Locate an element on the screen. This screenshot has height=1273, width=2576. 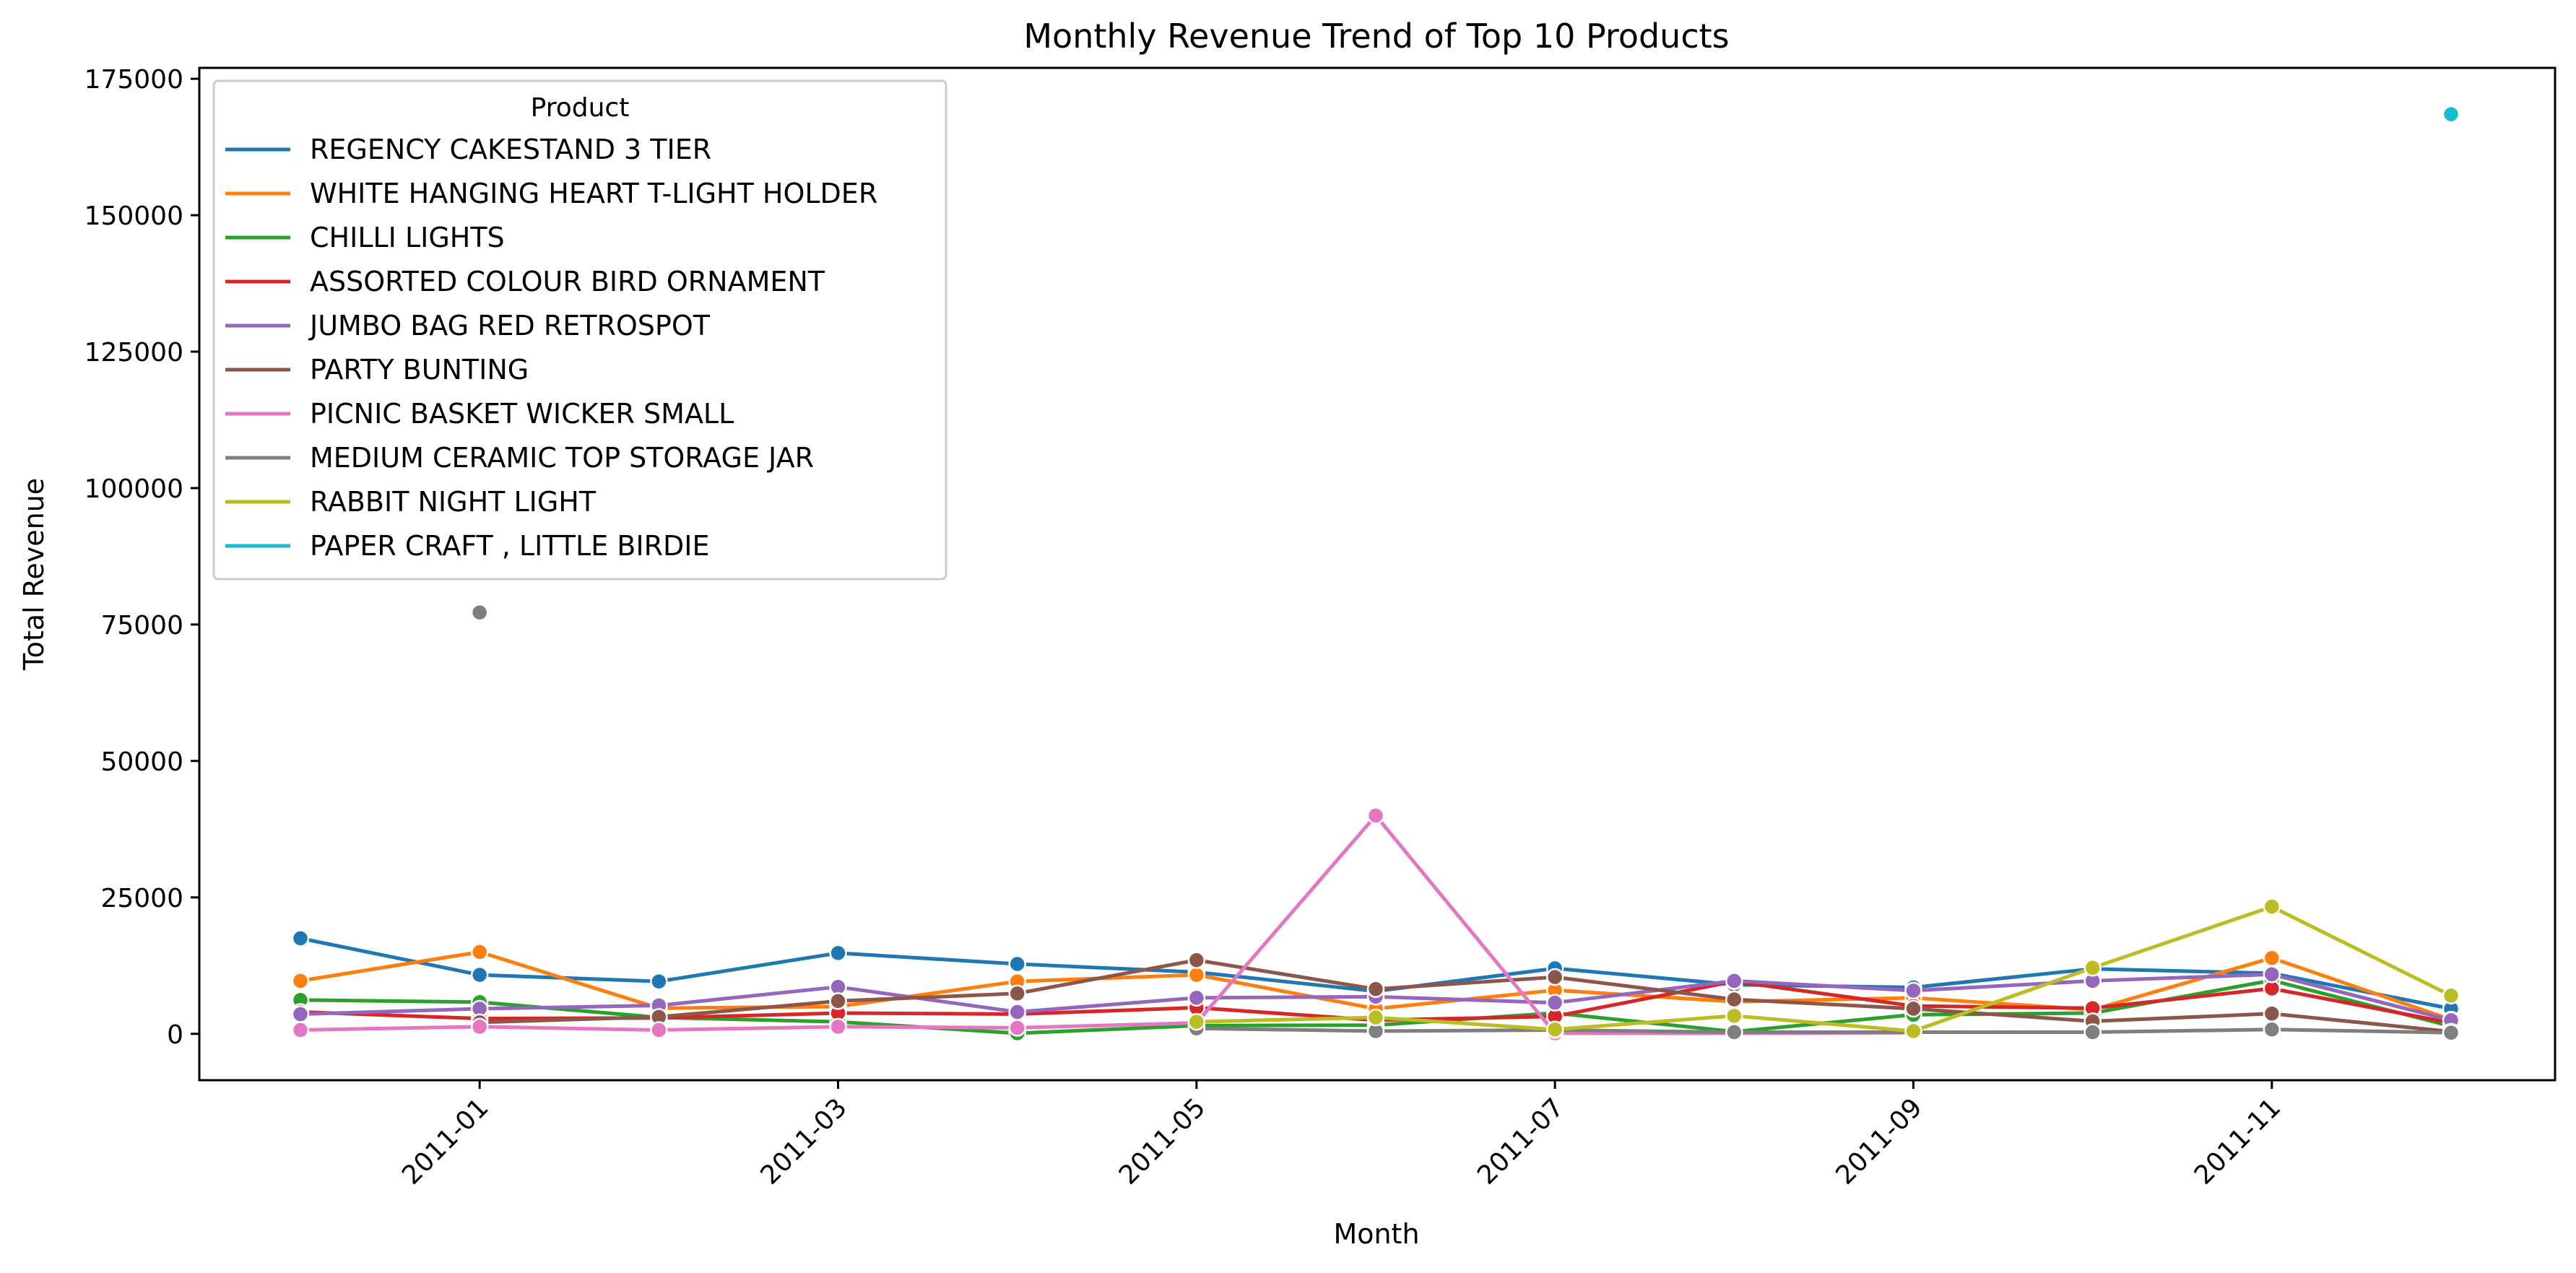
legend-entry: JUMBO BAG RED RETROSPOT is located at coordinates (509, 326).